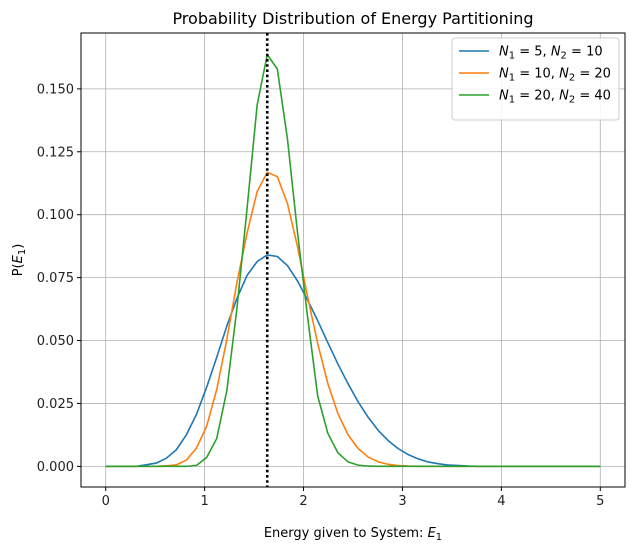  Describe the element at coordinates (551, 53) in the screenshot. I see `legend-label-1: N1 = 5, N2 = 10` at that location.